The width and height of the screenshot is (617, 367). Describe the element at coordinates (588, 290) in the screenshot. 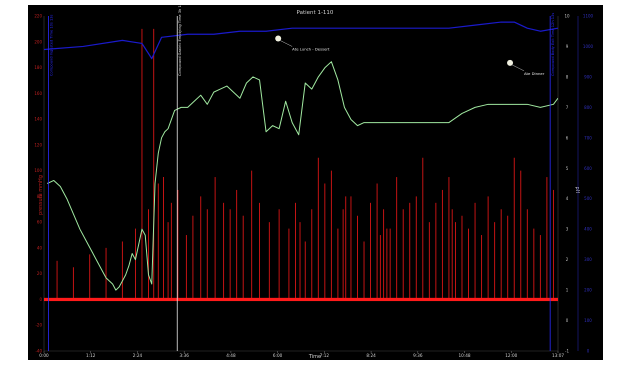

I see `y-right-blue-tick-label: 200` at that location.